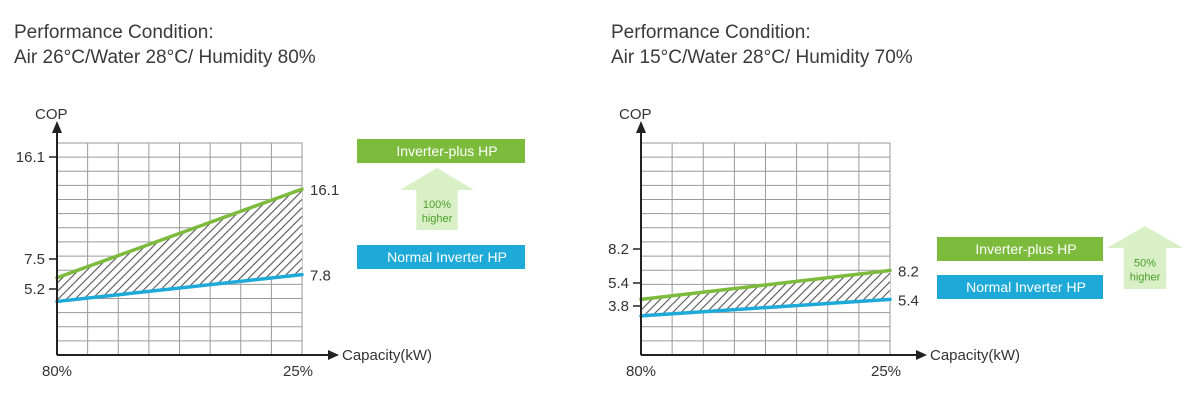  What do you see at coordinates (641, 371) in the screenshot?
I see `chart-2-x-tick-label: 80%` at bounding box center [641, 371].